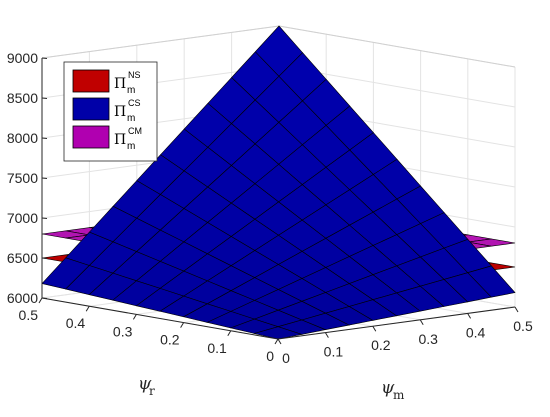  What do you see at coordinates (76, 323) in the screenshot?
I see `y-tick-label: 0.4` at bounding box center [76, 323].